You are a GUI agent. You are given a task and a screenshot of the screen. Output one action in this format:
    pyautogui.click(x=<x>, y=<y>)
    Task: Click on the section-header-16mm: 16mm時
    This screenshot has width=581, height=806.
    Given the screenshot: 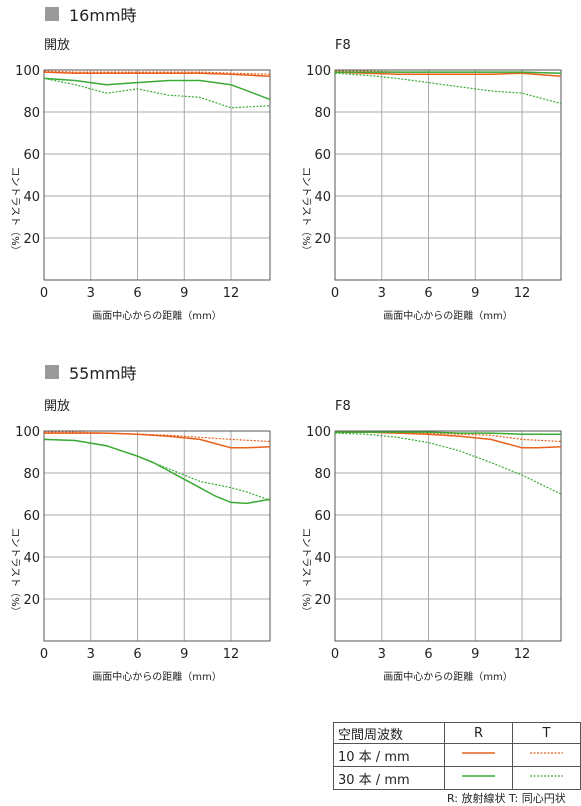 What is the action you would take?
    pyautogui.click(x=91, y=14)
    